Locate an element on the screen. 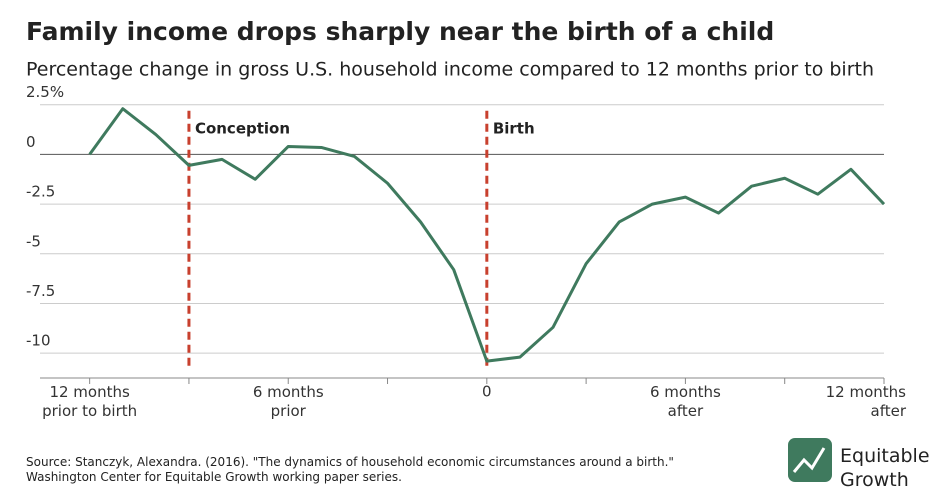 Image resolution: width=936 pixels, height=504 pixels. logo-text: Equitable Growth is located at coordinates (885, 468).